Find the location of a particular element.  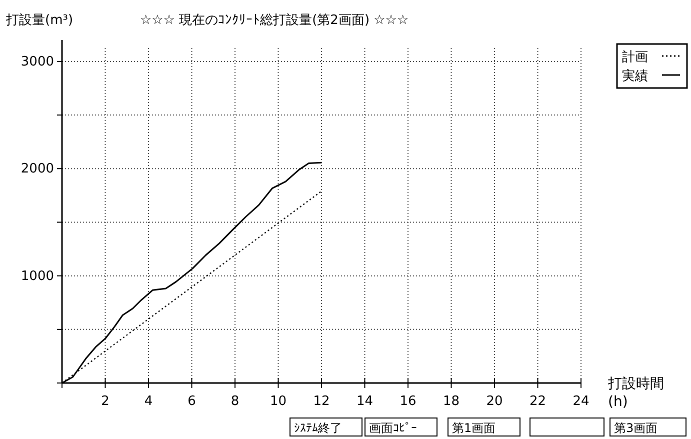

y-tick-label: 3000 is located at coordinates (37, 62).